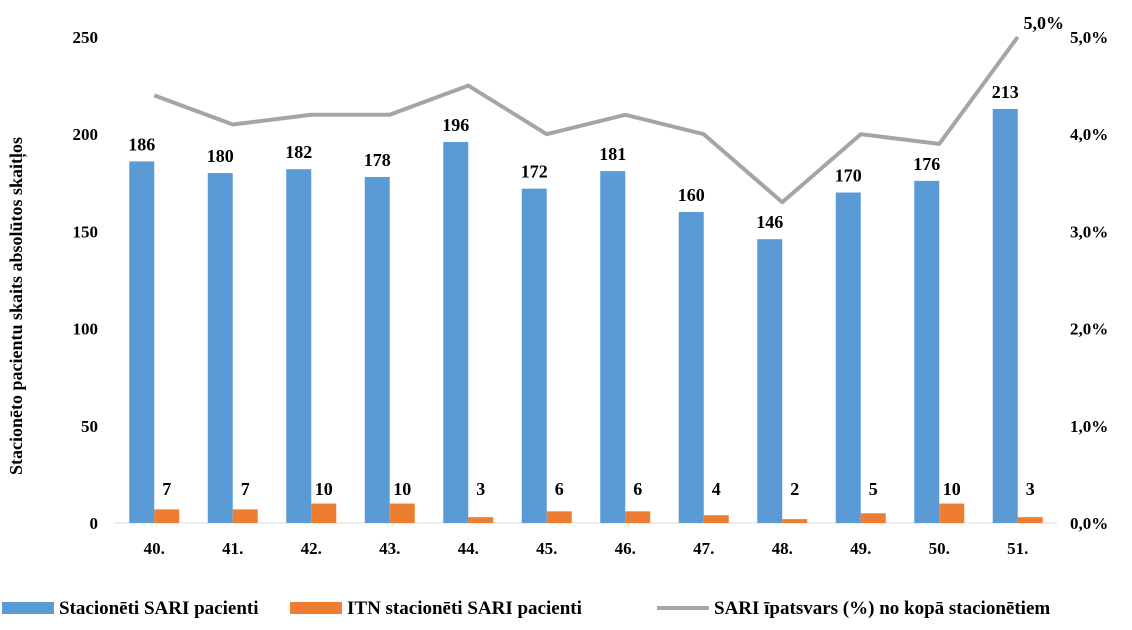  Describe the element at coordinates (86, 134) in the screenshot. I see `y-tick-label: 200` at that location.